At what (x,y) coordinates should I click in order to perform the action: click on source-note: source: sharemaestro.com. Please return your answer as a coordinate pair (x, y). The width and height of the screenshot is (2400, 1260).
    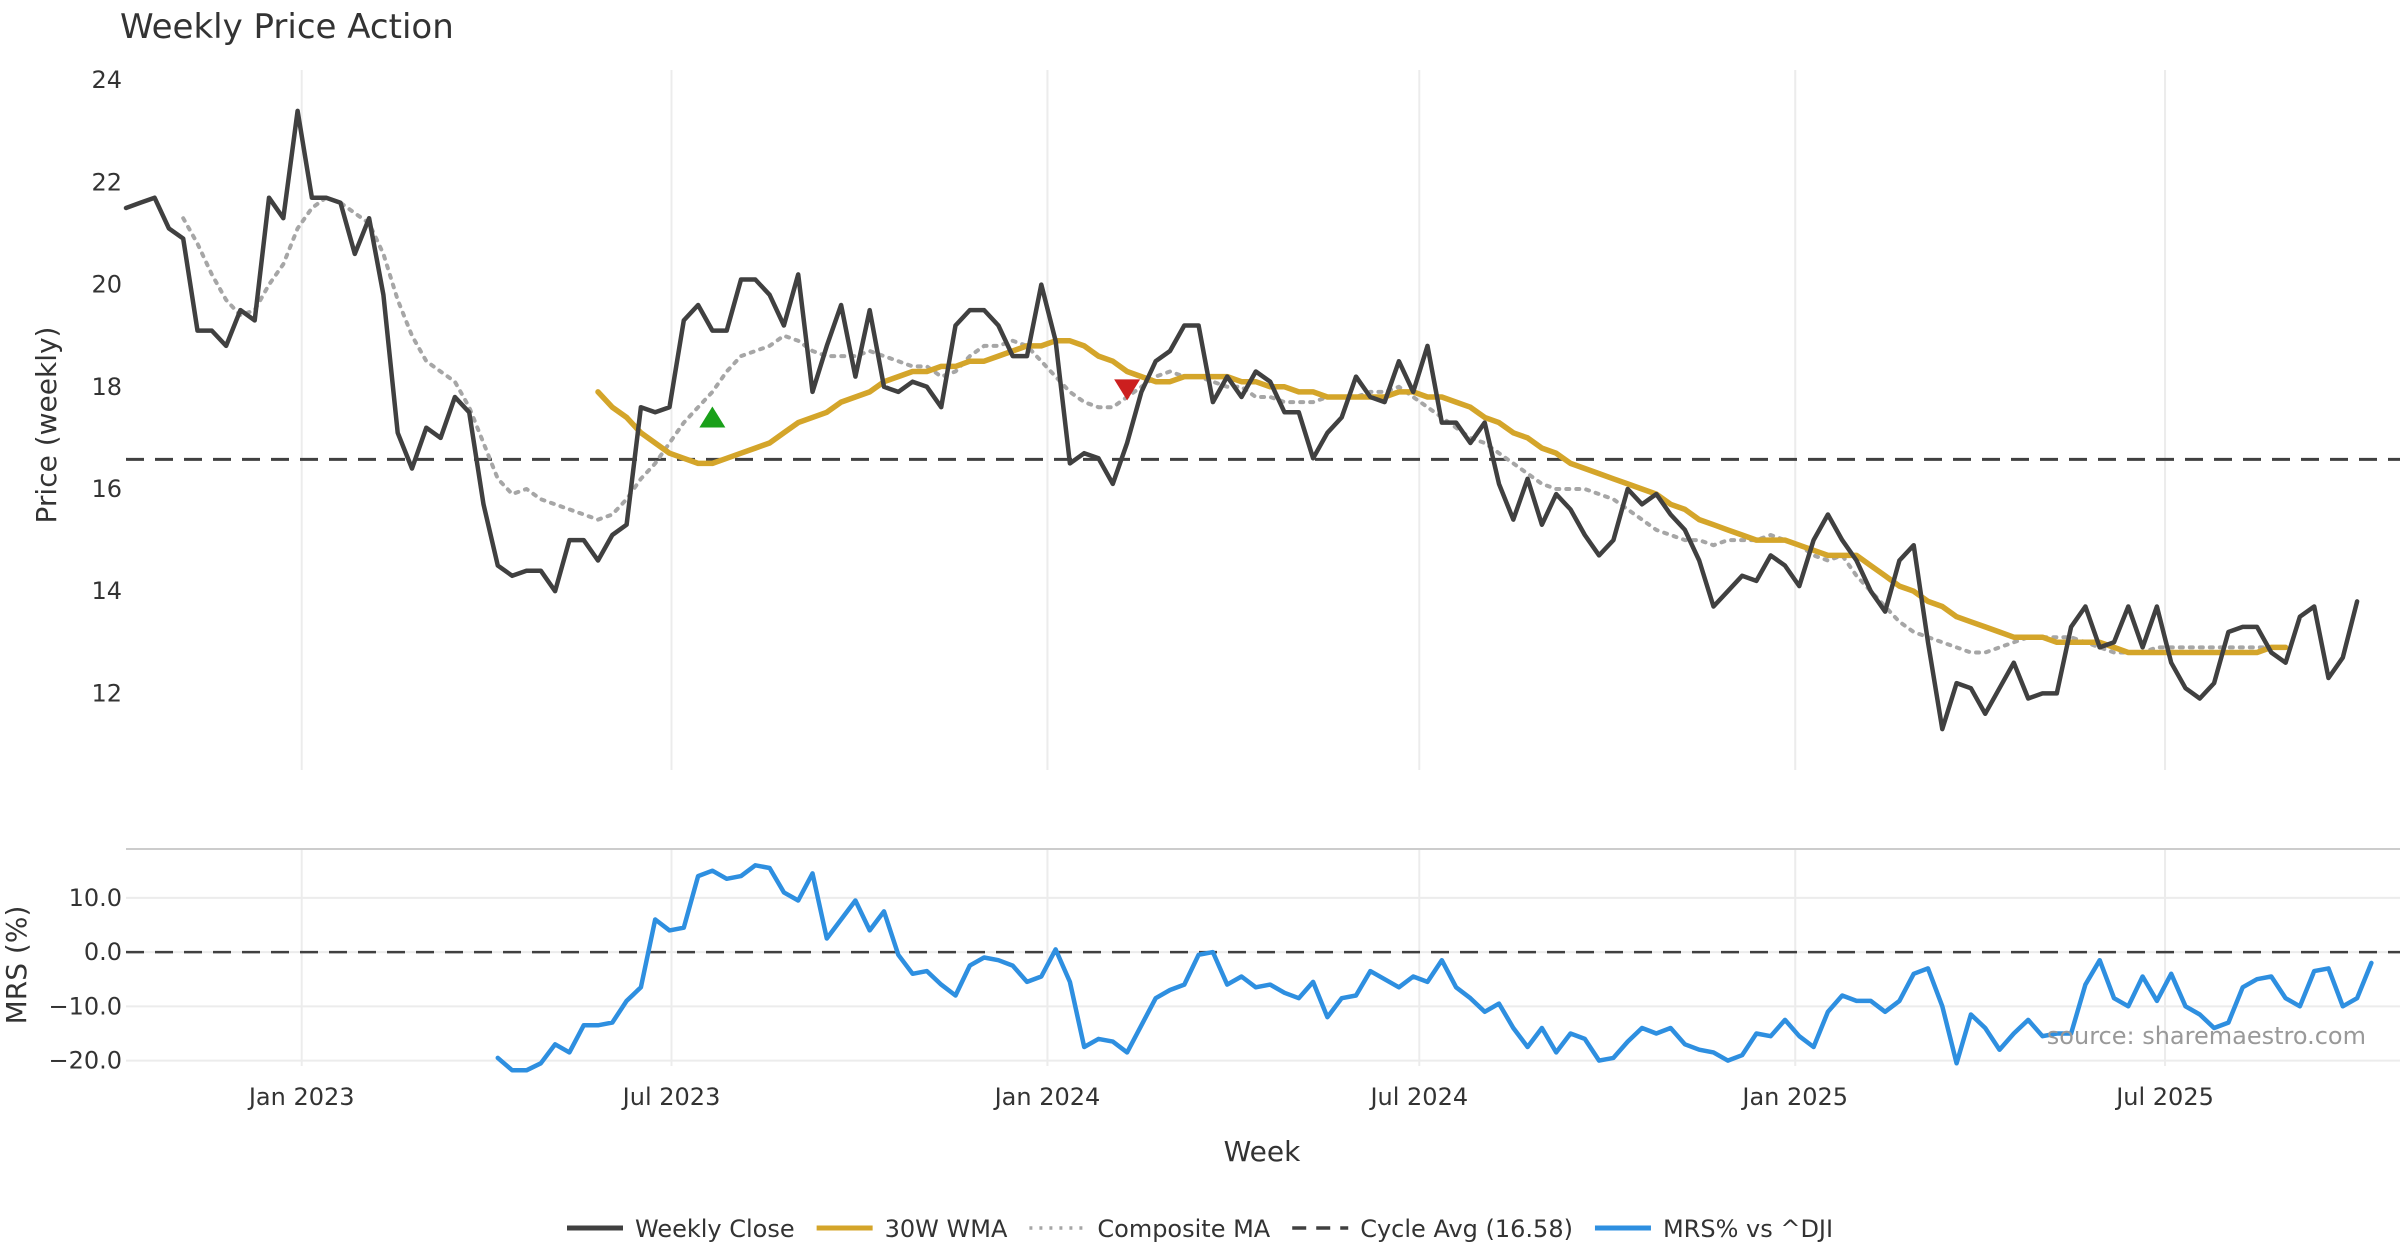
    Looking at the image, I should click on (2206, 1036).